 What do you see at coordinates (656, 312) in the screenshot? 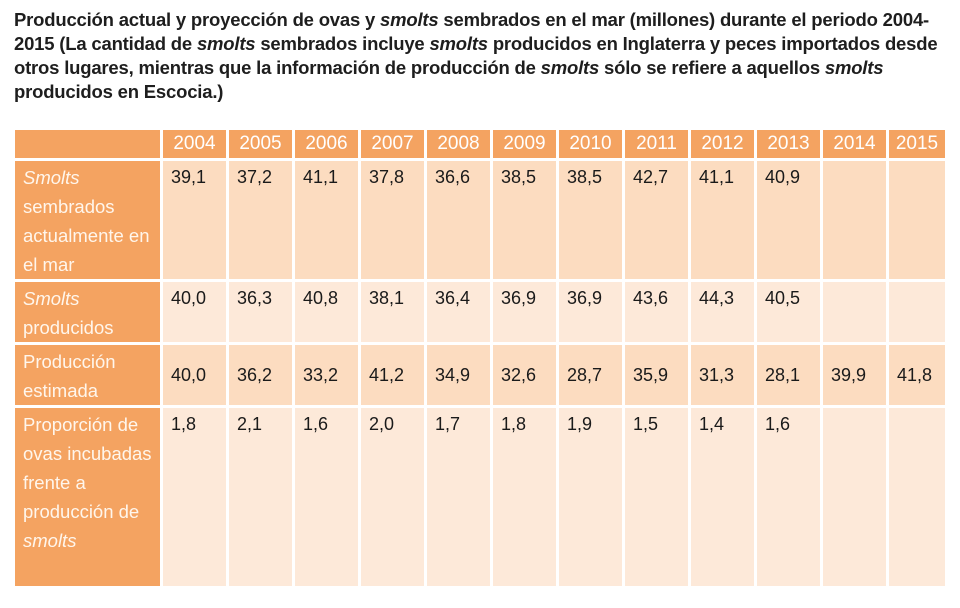
I see `table-cell: 43,6` at bounding box center [656, 312].